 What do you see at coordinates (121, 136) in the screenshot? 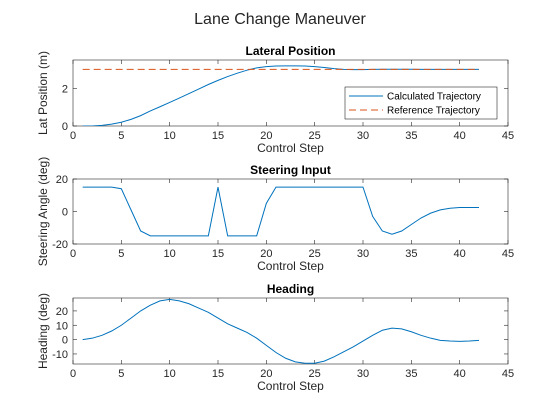
I see `lateral-position-xtick-label: 5` at bounding box center [121, 136].